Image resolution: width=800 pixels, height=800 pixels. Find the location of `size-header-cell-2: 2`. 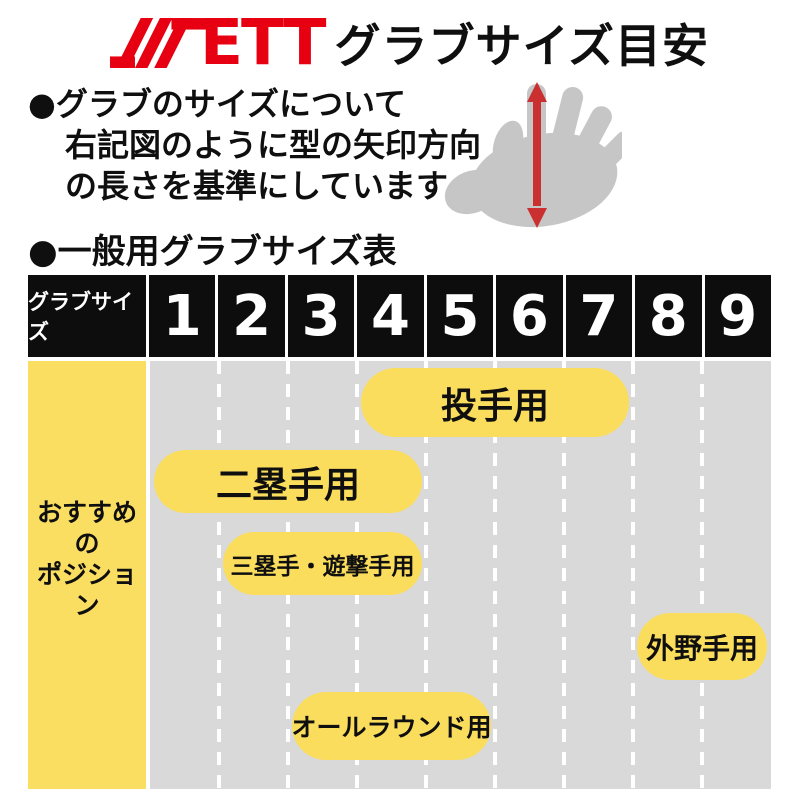

size-header-cell-2: 2 is located at coordinates (251, 316).